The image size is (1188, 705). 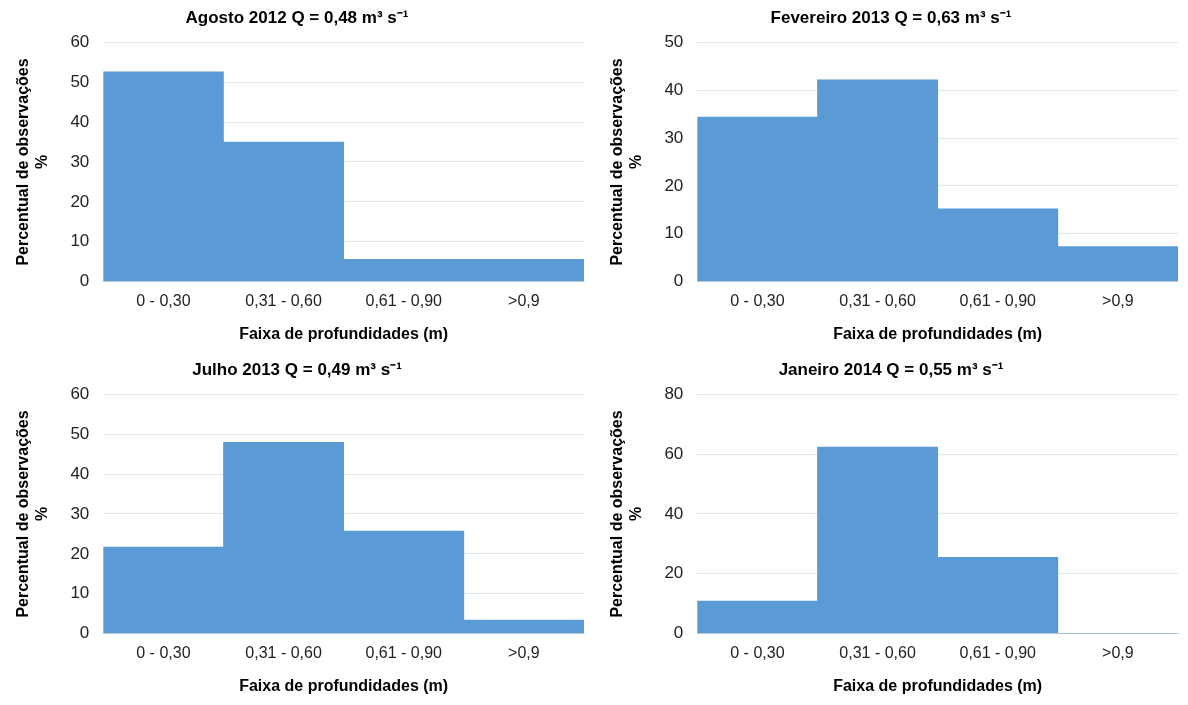 I want to click on chart-title: Agosto 2012 Q = 0,48 m³ s⁻¹, so click(x=297, y=17).